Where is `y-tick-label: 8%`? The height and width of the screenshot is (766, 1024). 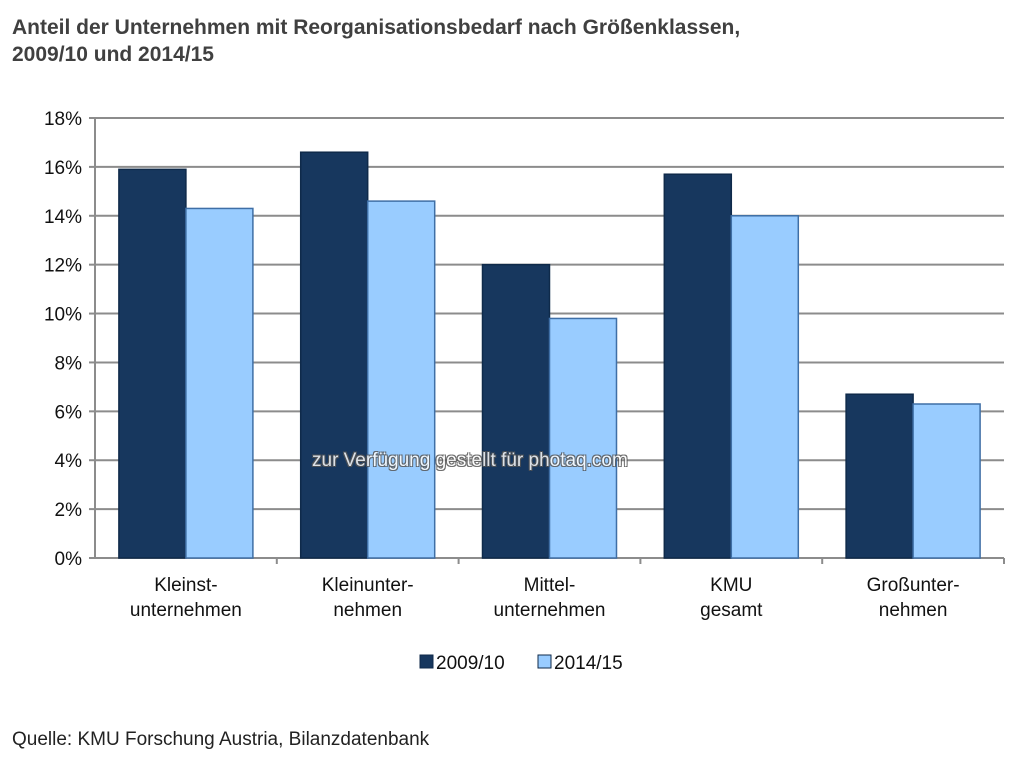 y-tick-label: 8% is located at coordinates (69, 363).